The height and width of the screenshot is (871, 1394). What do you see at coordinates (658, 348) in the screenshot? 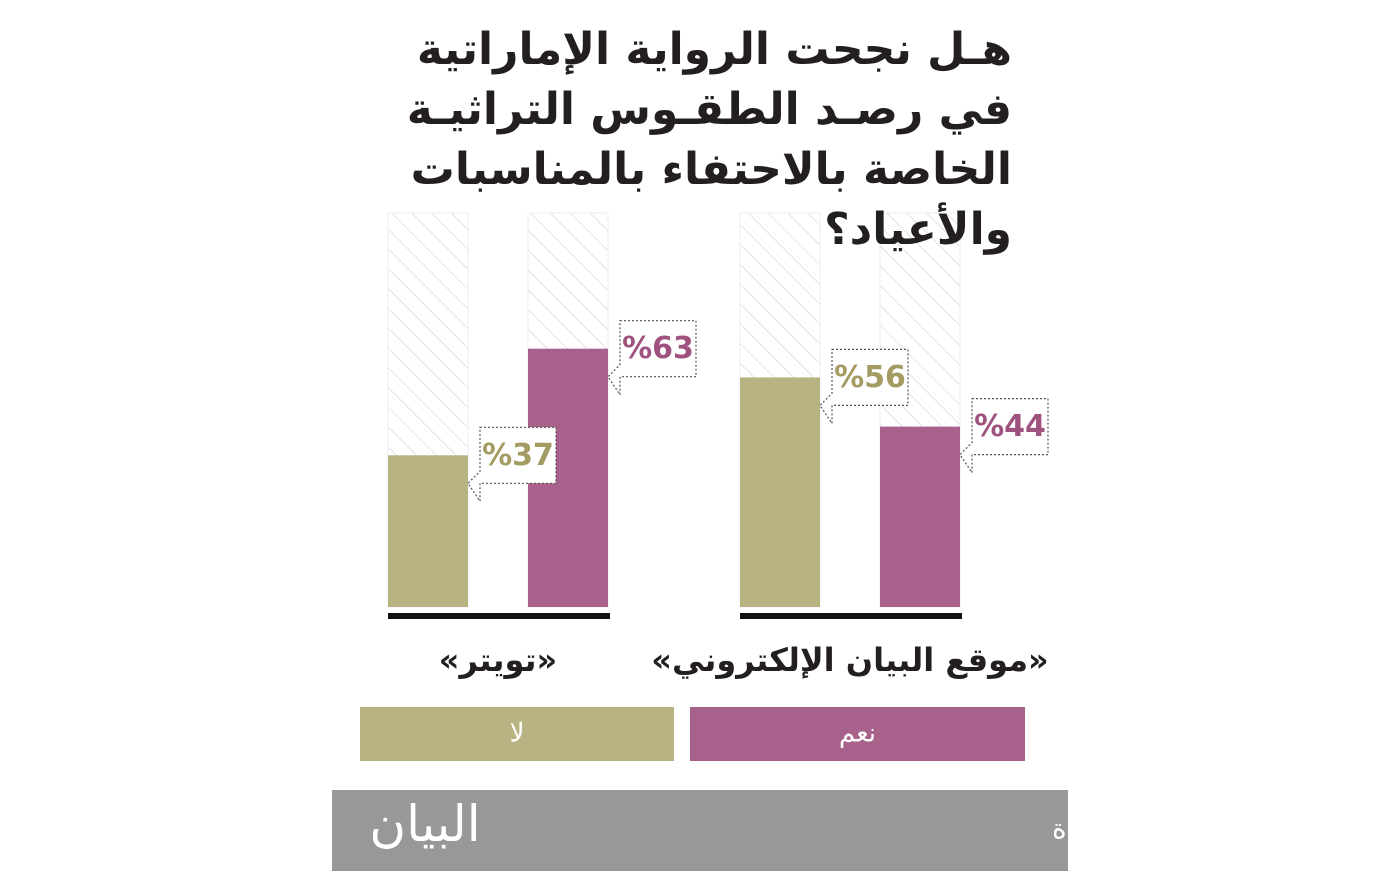
I see `value-label: %63` at bounding box center [658, 348].